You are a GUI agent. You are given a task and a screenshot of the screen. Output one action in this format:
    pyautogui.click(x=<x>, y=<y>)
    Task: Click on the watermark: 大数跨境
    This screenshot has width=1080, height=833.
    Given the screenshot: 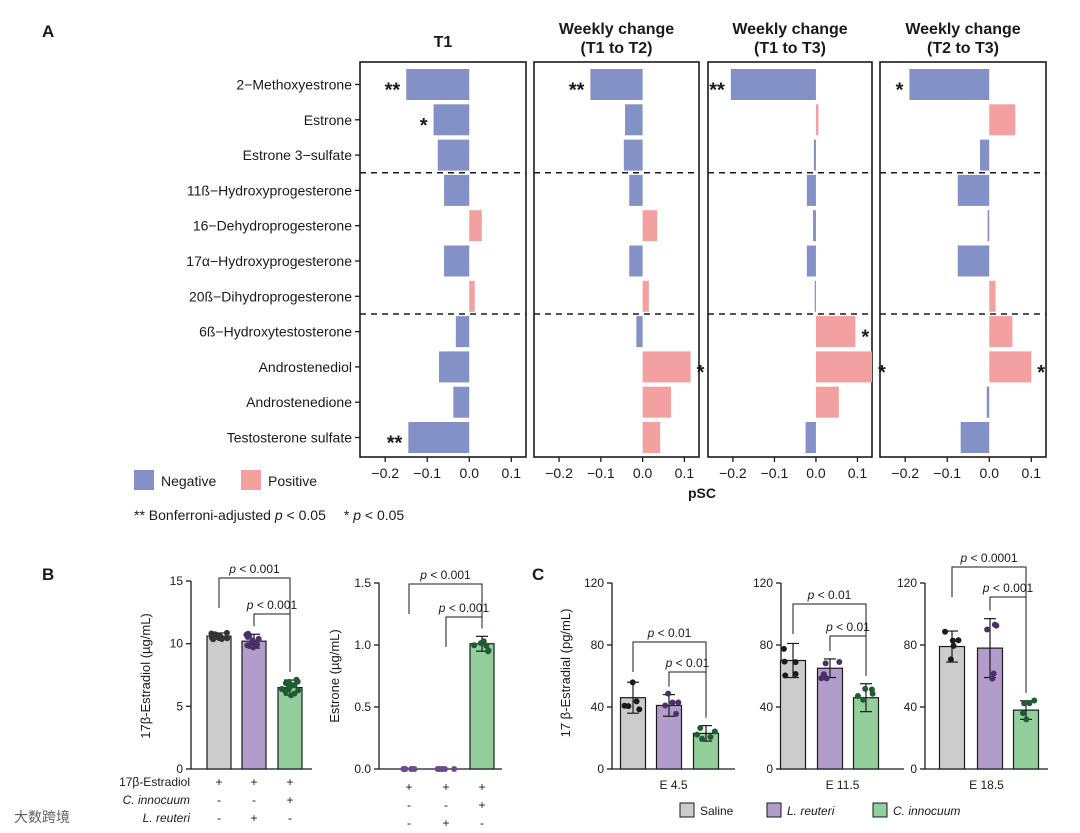 What is the action you would take?
    pyautogui.click(x=42, y=817)
    